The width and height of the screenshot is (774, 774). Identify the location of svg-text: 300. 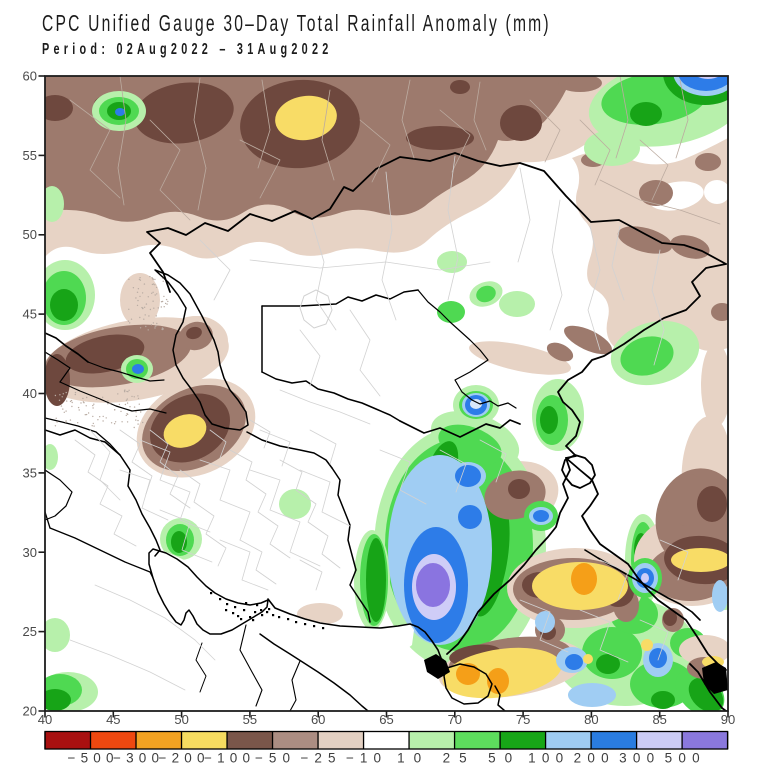
(636, 758).